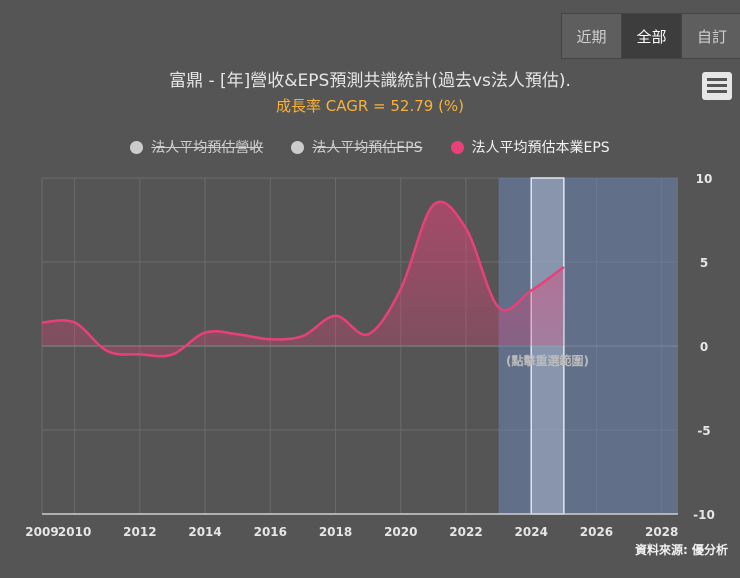 The image size is (740, 578). I want to click on legend-item-revenue: 法人平均預估營收, so click(196, 147).